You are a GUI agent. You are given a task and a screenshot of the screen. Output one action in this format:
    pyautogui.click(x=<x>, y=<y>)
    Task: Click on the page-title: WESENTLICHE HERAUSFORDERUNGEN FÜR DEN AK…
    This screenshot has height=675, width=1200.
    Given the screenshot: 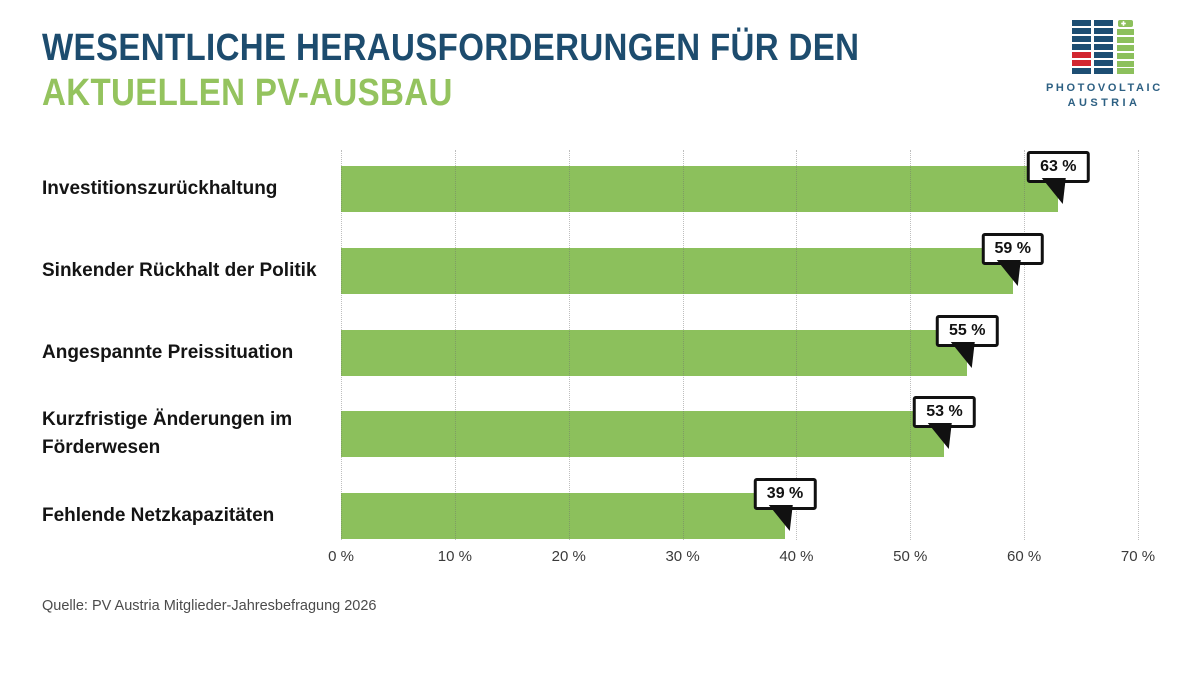 What is the action you would take?
    pyautogui.click(x=512, y=71)
    